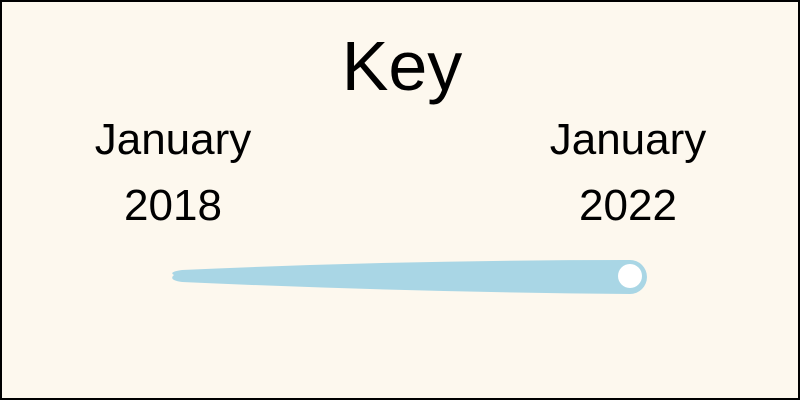 The width and height of the screenshot is (800, 402). I want to click on key-title: Key, so click(402, 66).